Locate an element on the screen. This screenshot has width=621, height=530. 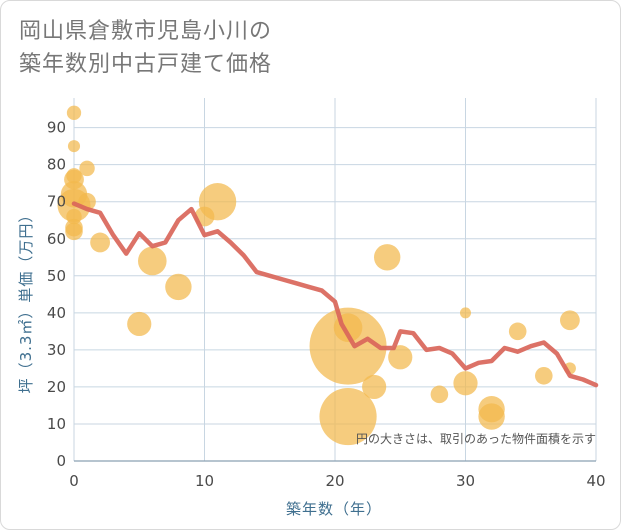
y-tick-label: 0 is located at coordinates (61, 461).